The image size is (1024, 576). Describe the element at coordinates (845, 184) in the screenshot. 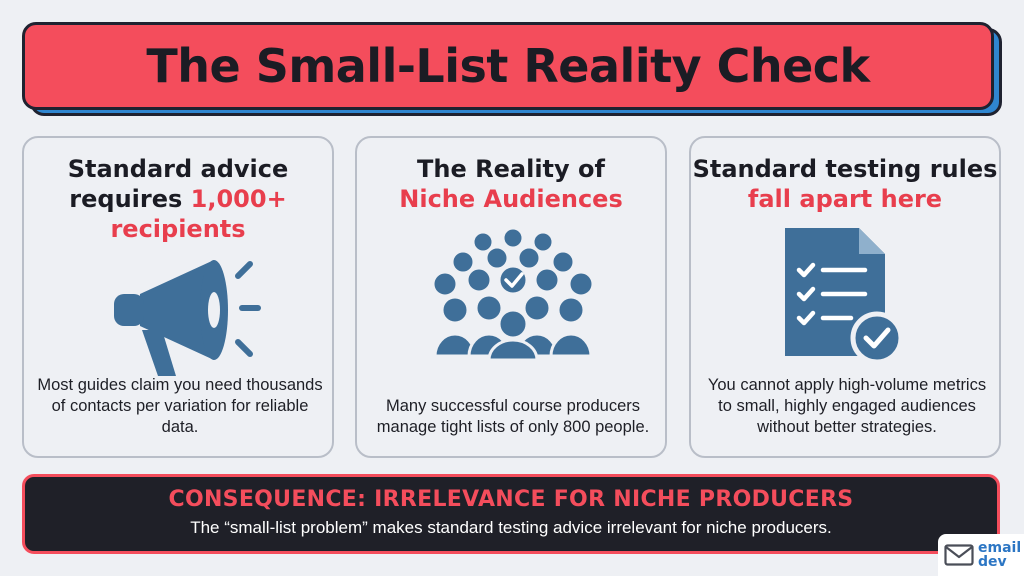

I see `card-title: Standard testing rules fall apart here` at that location.